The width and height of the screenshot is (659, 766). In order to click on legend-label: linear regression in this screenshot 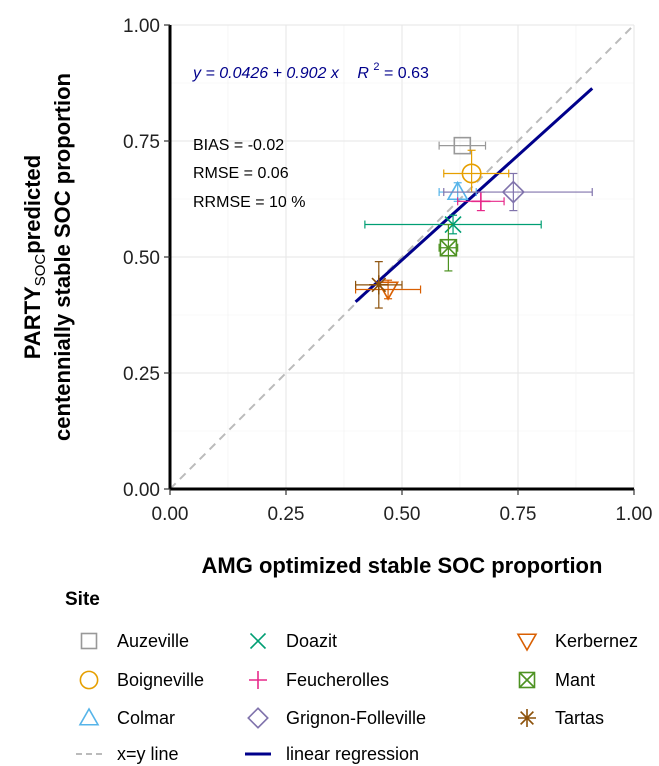, I will do `click(352, 754)`.